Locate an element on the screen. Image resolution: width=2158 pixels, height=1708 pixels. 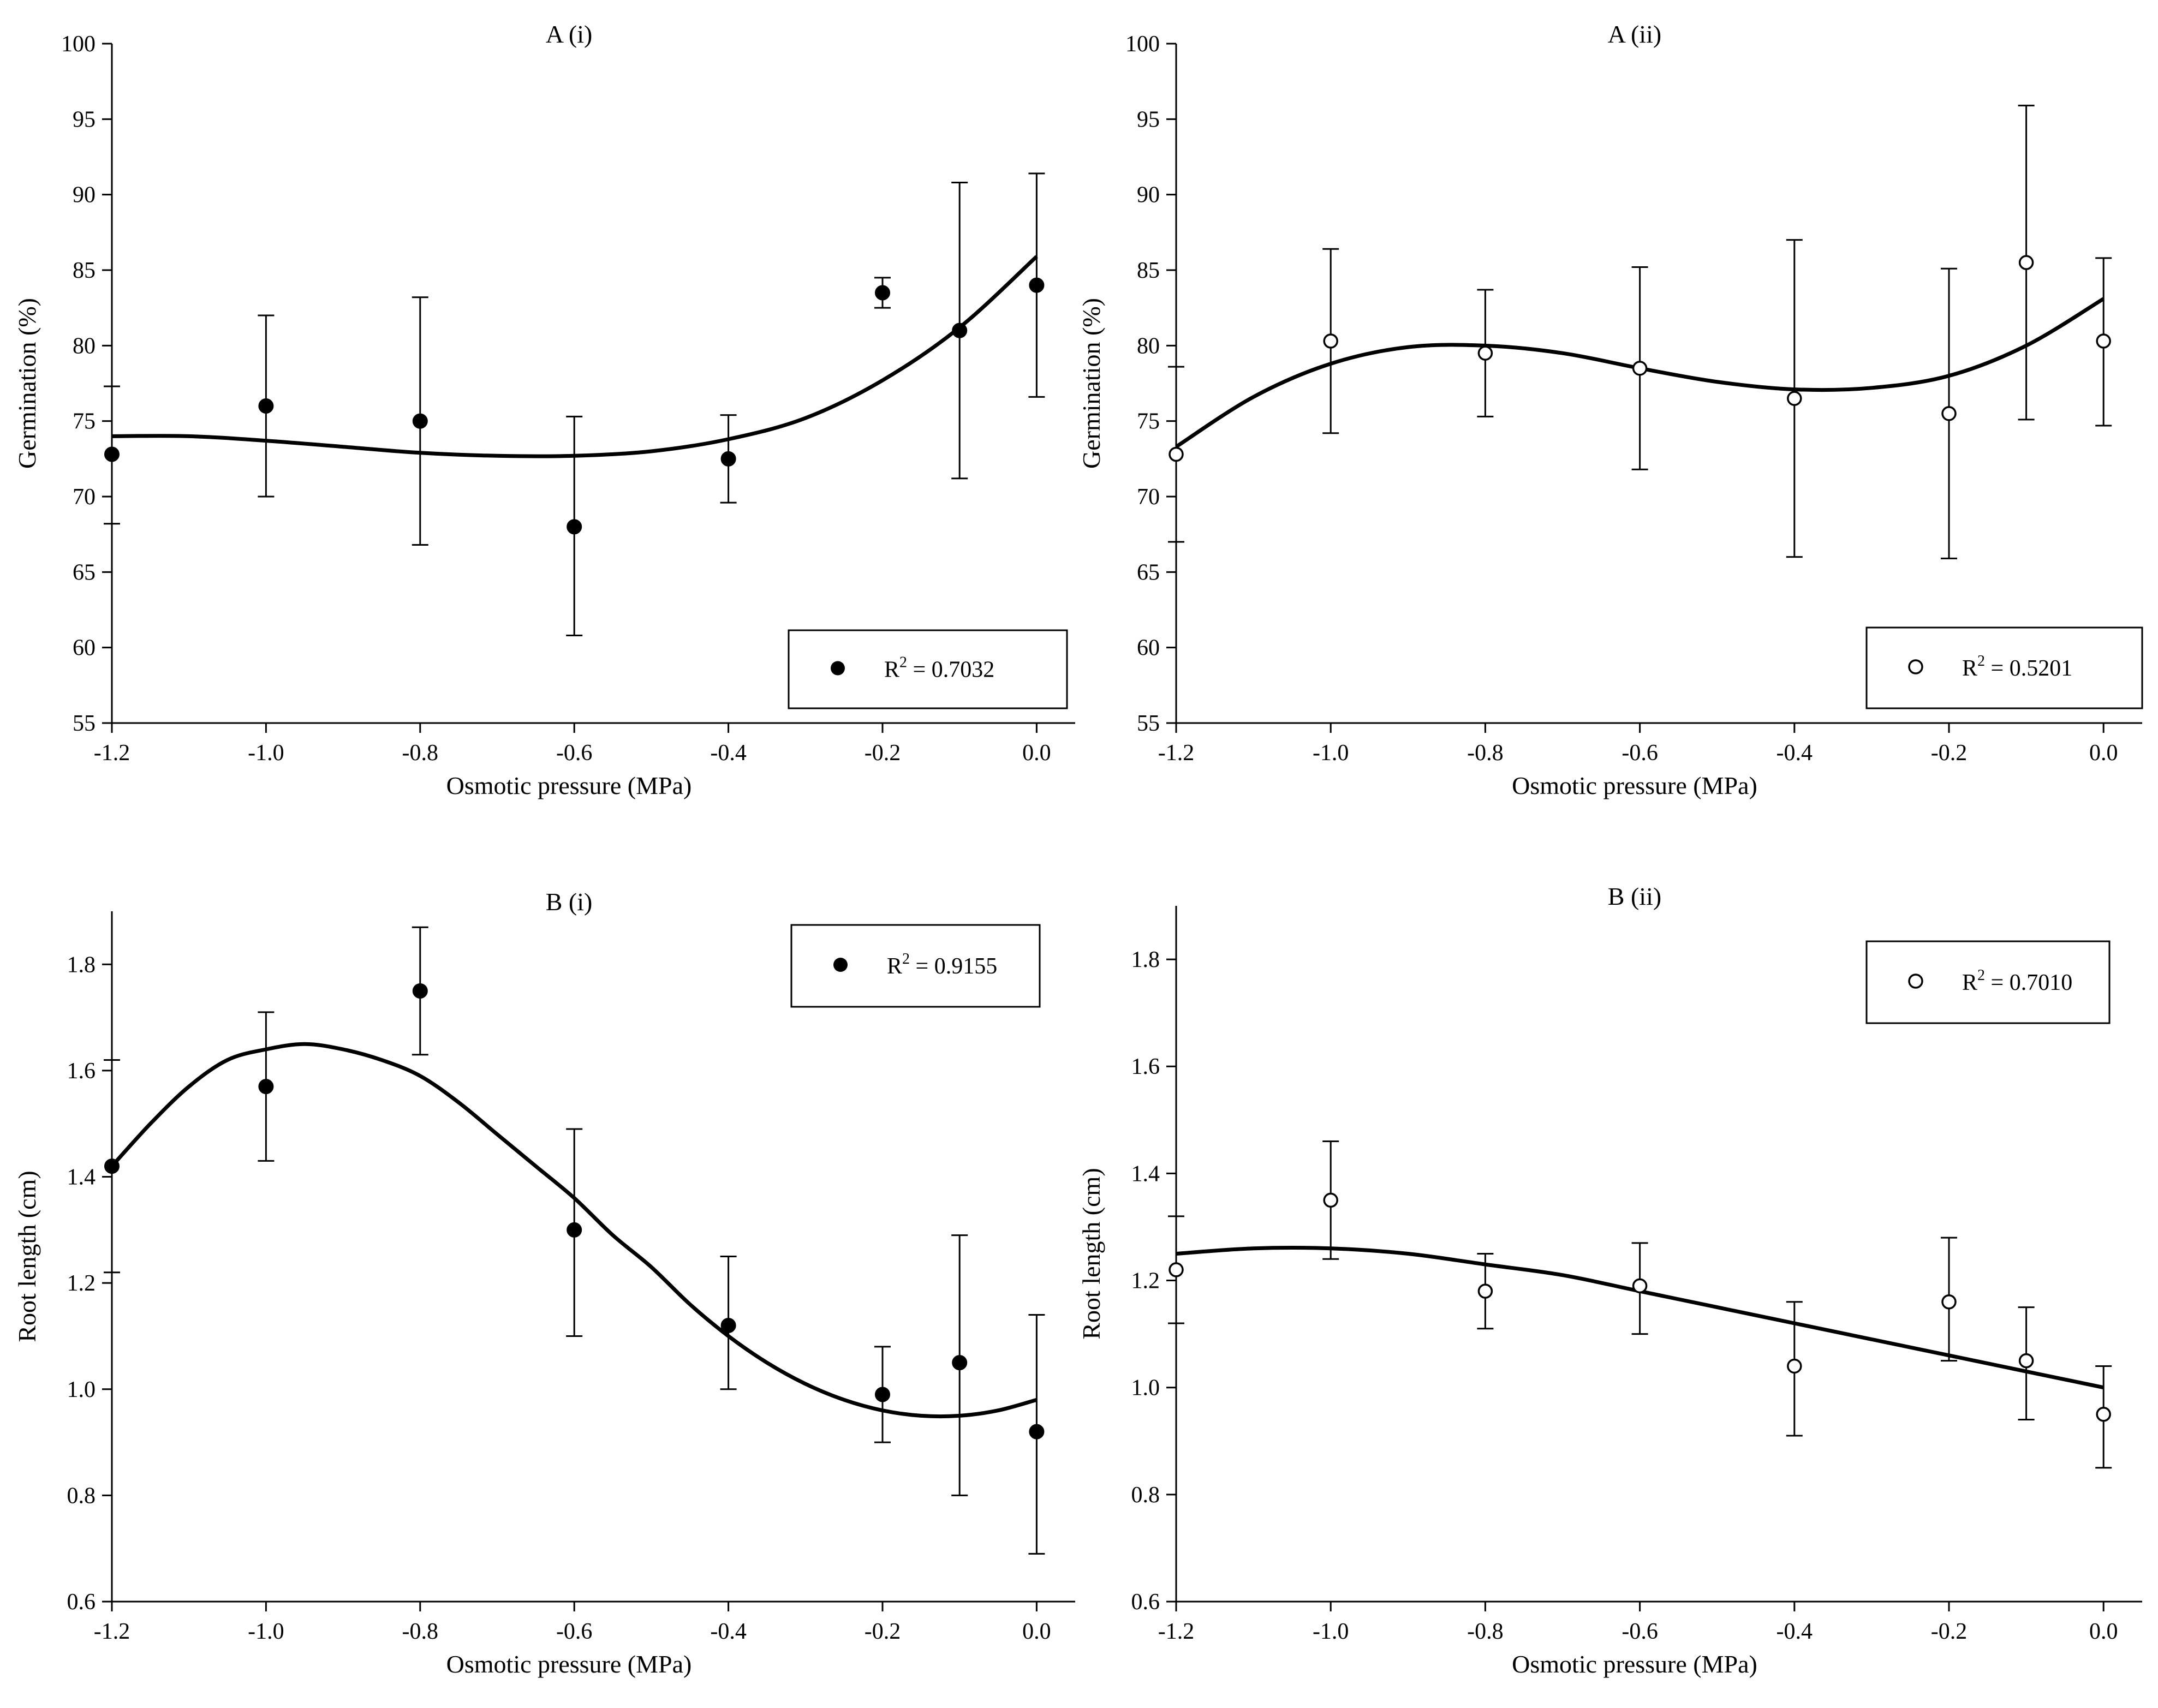
legend: R2 = 0.9155 is located at coordinates (916, 966).